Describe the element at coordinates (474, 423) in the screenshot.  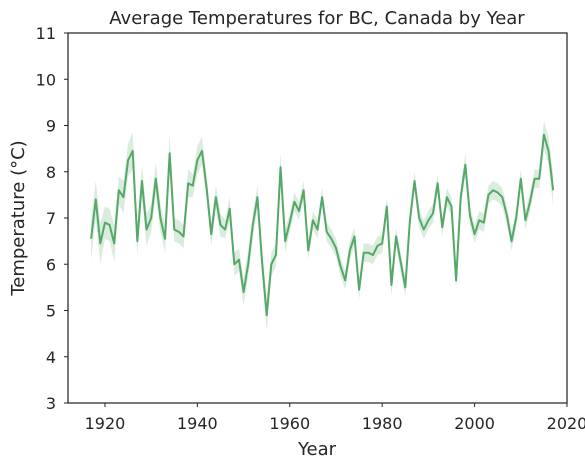
I see `x-tick-label: 2000` at that location.